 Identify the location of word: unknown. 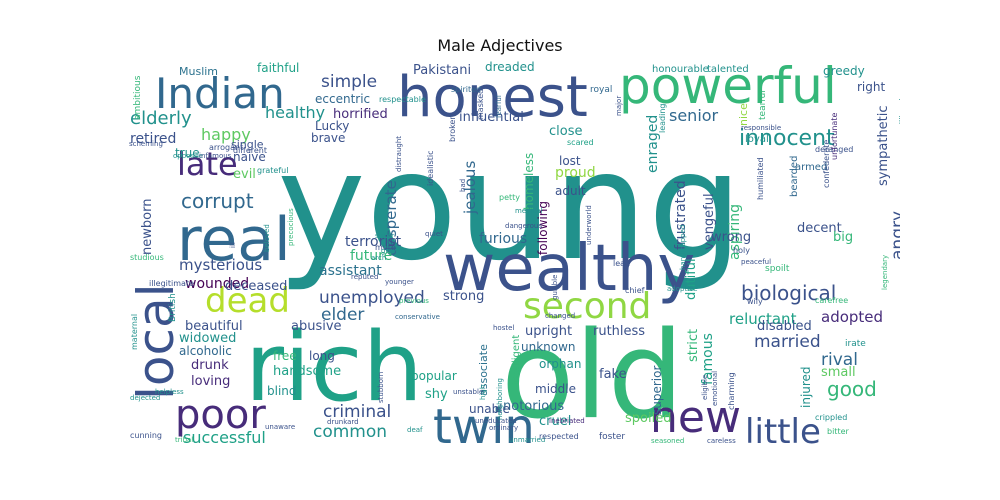
(548, 347).